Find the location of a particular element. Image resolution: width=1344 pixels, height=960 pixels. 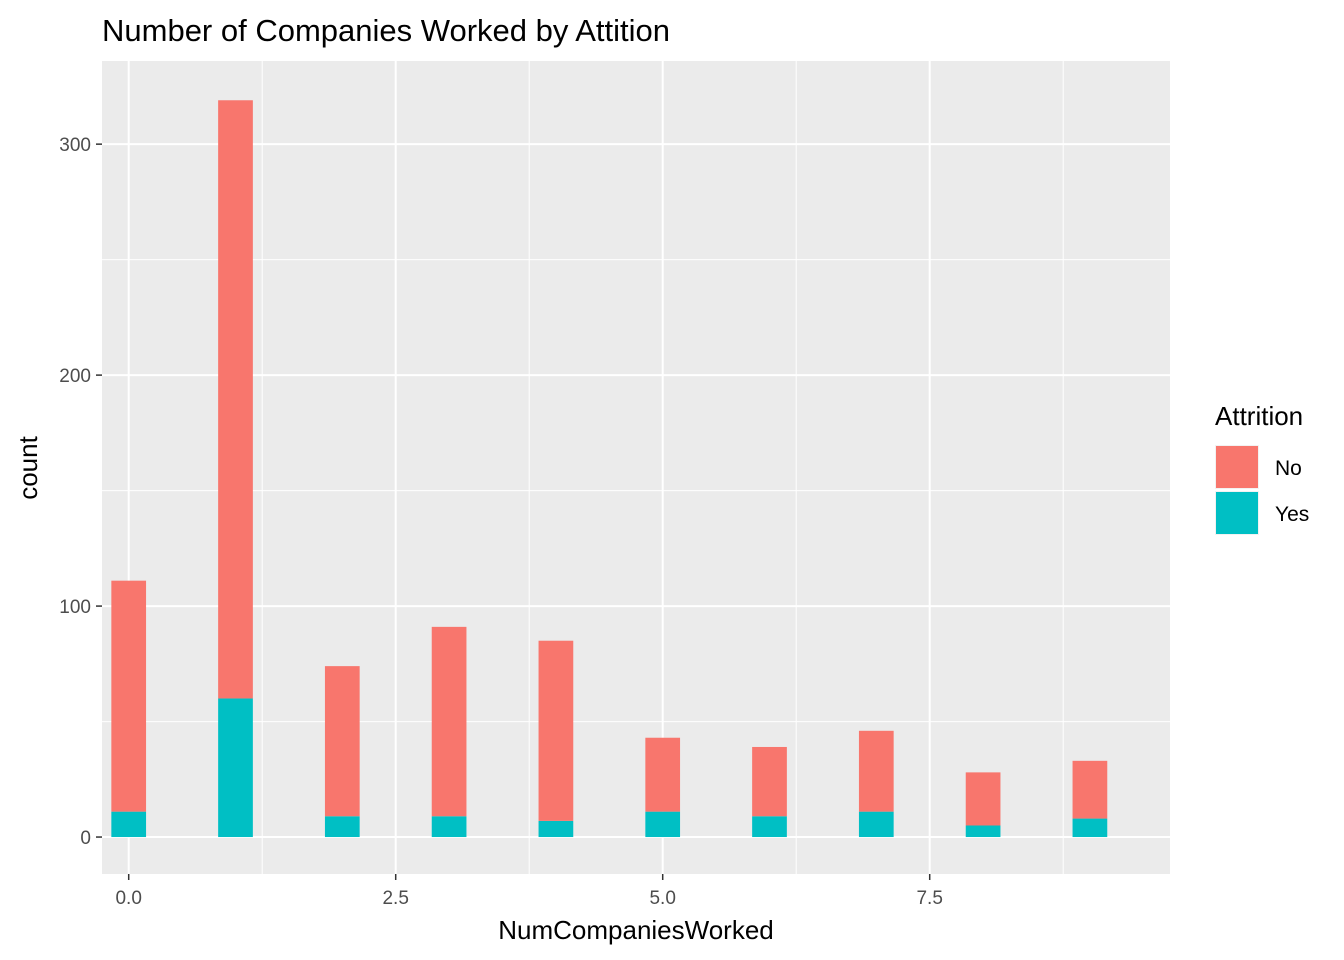

x-axis-title: NumCompaniesWorked is located at coordinates (636, 930).